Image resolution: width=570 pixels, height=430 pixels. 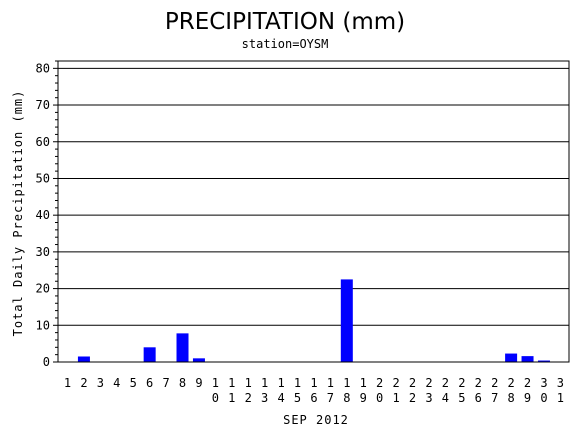 I want to click on y-tick-label: 0, so click(x=46, y=362).